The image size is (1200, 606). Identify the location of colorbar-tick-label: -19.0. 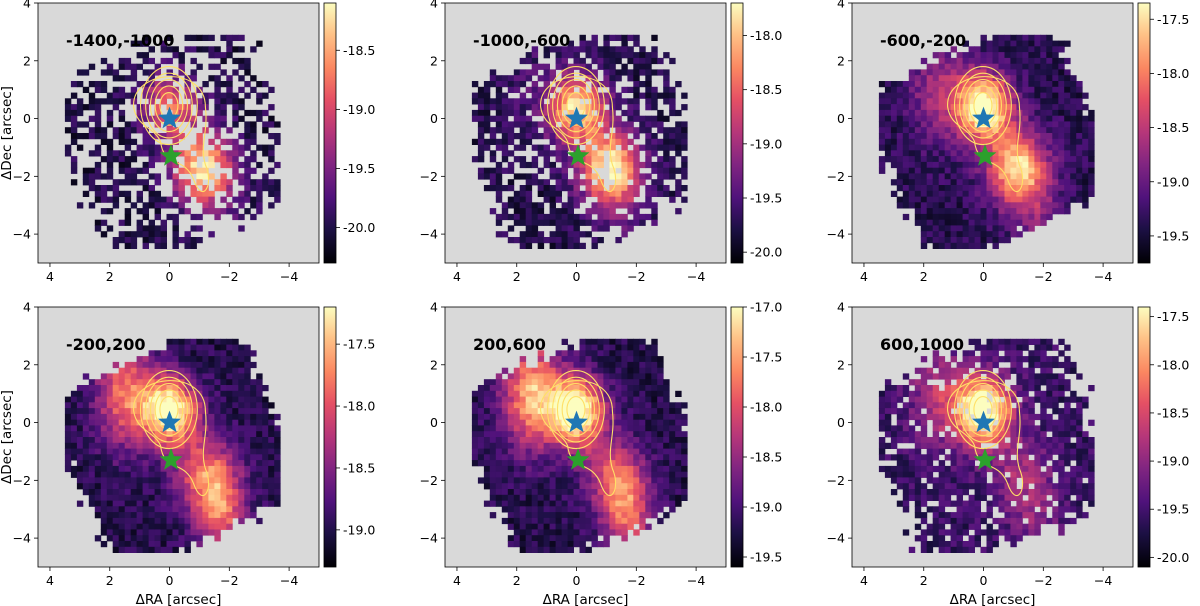
(359, 109).